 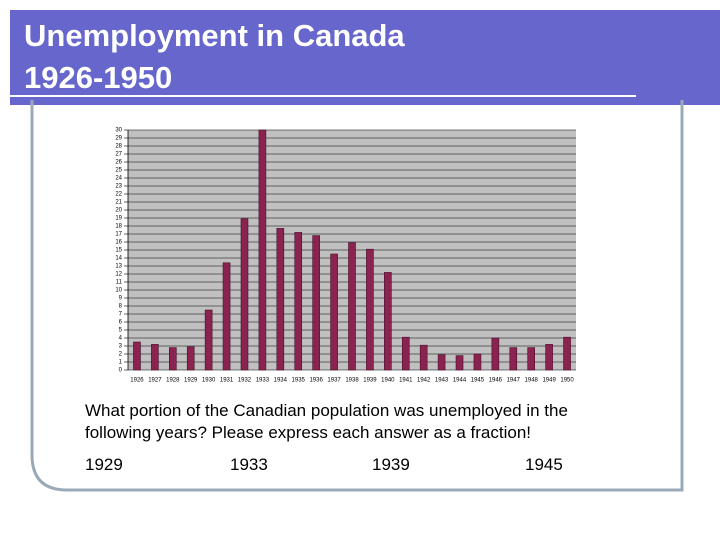 What do you see at coordinates (118, 203) in the screenshot?
I see `y-tick-label: 21` at bounding box center [118, 203].